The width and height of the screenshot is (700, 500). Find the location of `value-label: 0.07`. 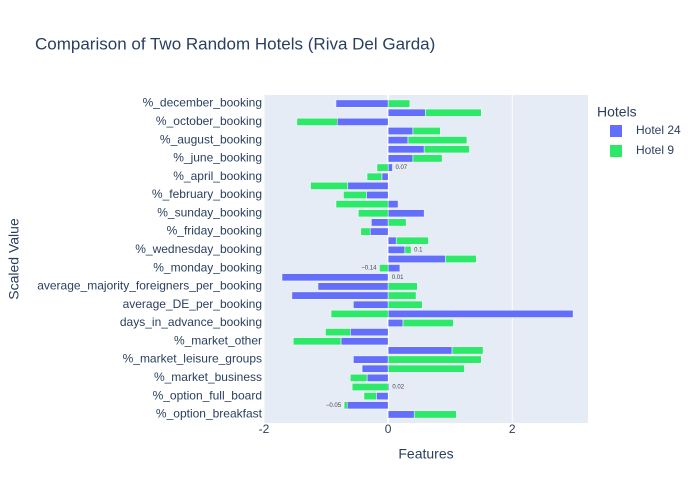

value-label: 0.07 is located at coordinates (401, 168).